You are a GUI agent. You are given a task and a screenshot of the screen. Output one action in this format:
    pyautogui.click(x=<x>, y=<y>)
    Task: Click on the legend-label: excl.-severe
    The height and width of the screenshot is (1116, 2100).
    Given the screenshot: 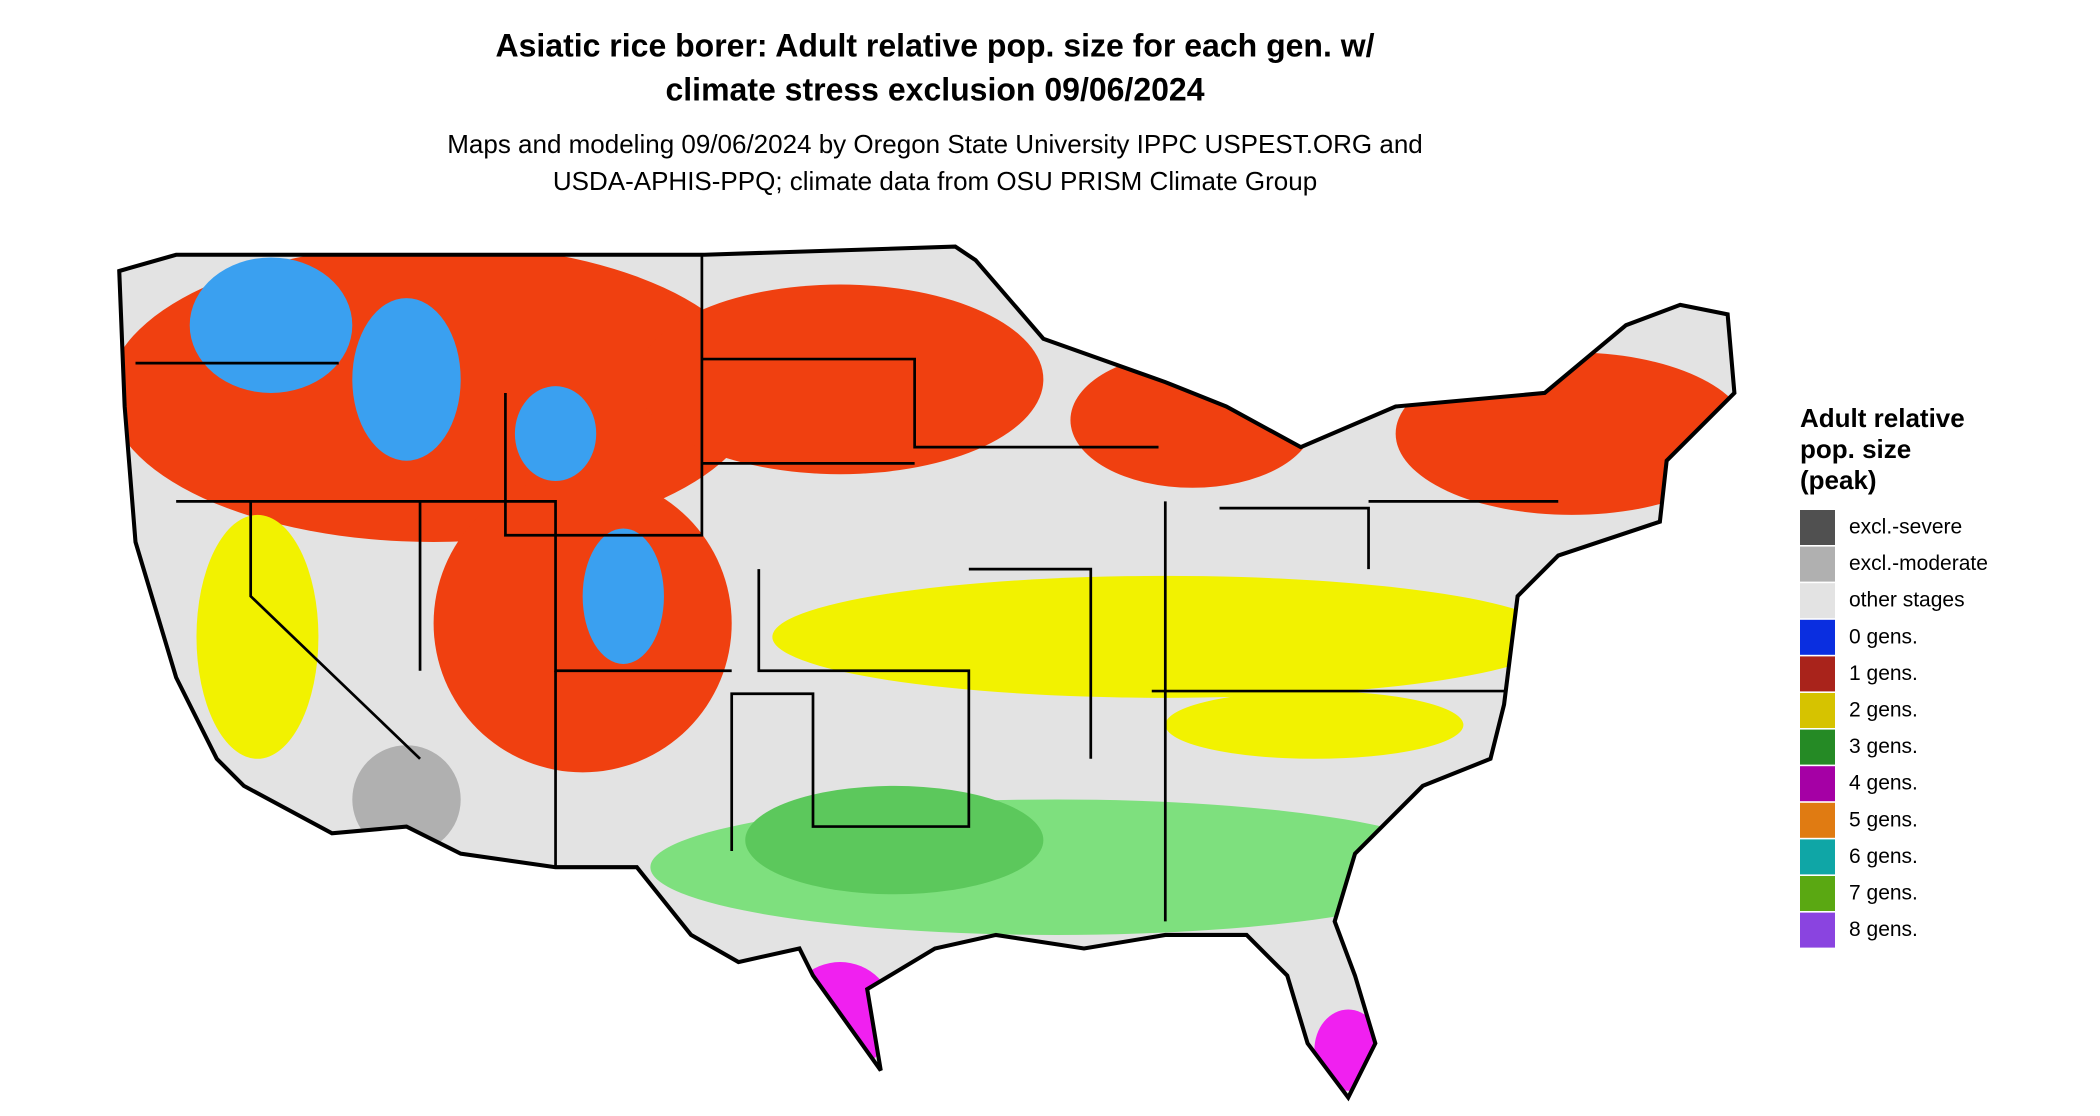 What is the action you would take?
    pyautogui.click(x=1905, y=527)
    